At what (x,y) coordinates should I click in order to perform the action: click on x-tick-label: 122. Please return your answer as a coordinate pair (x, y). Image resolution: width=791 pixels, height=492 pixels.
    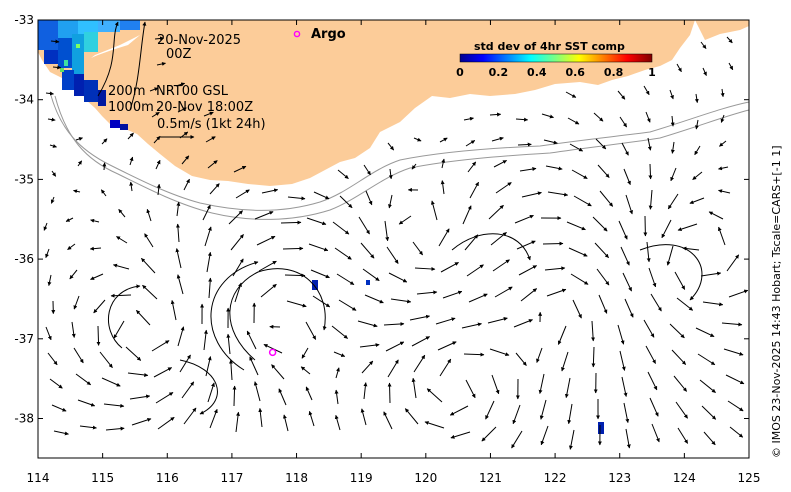
    Looking at the image, I should click on (555, 478).